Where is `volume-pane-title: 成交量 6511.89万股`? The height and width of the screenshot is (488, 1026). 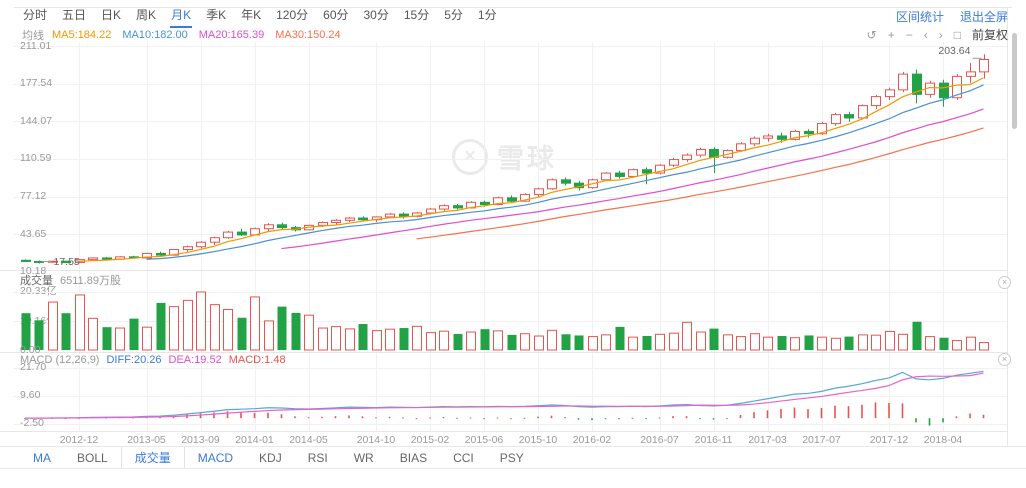
volume-pane-title: 成交量 6511.89万股 is located at coordinates (70, 280).